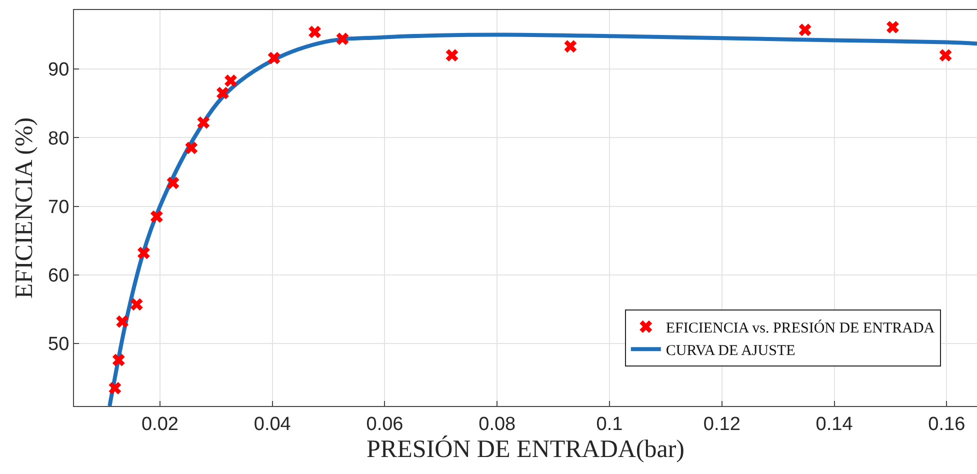 Image resolution: width=977 pixels, height=474 pixels. What do you see at coordinates (525, 448) in the screenshot?
I see `x-axis-title: PRESIÓN DE ENTRADA(bar)` at bounding box center [525, 448].